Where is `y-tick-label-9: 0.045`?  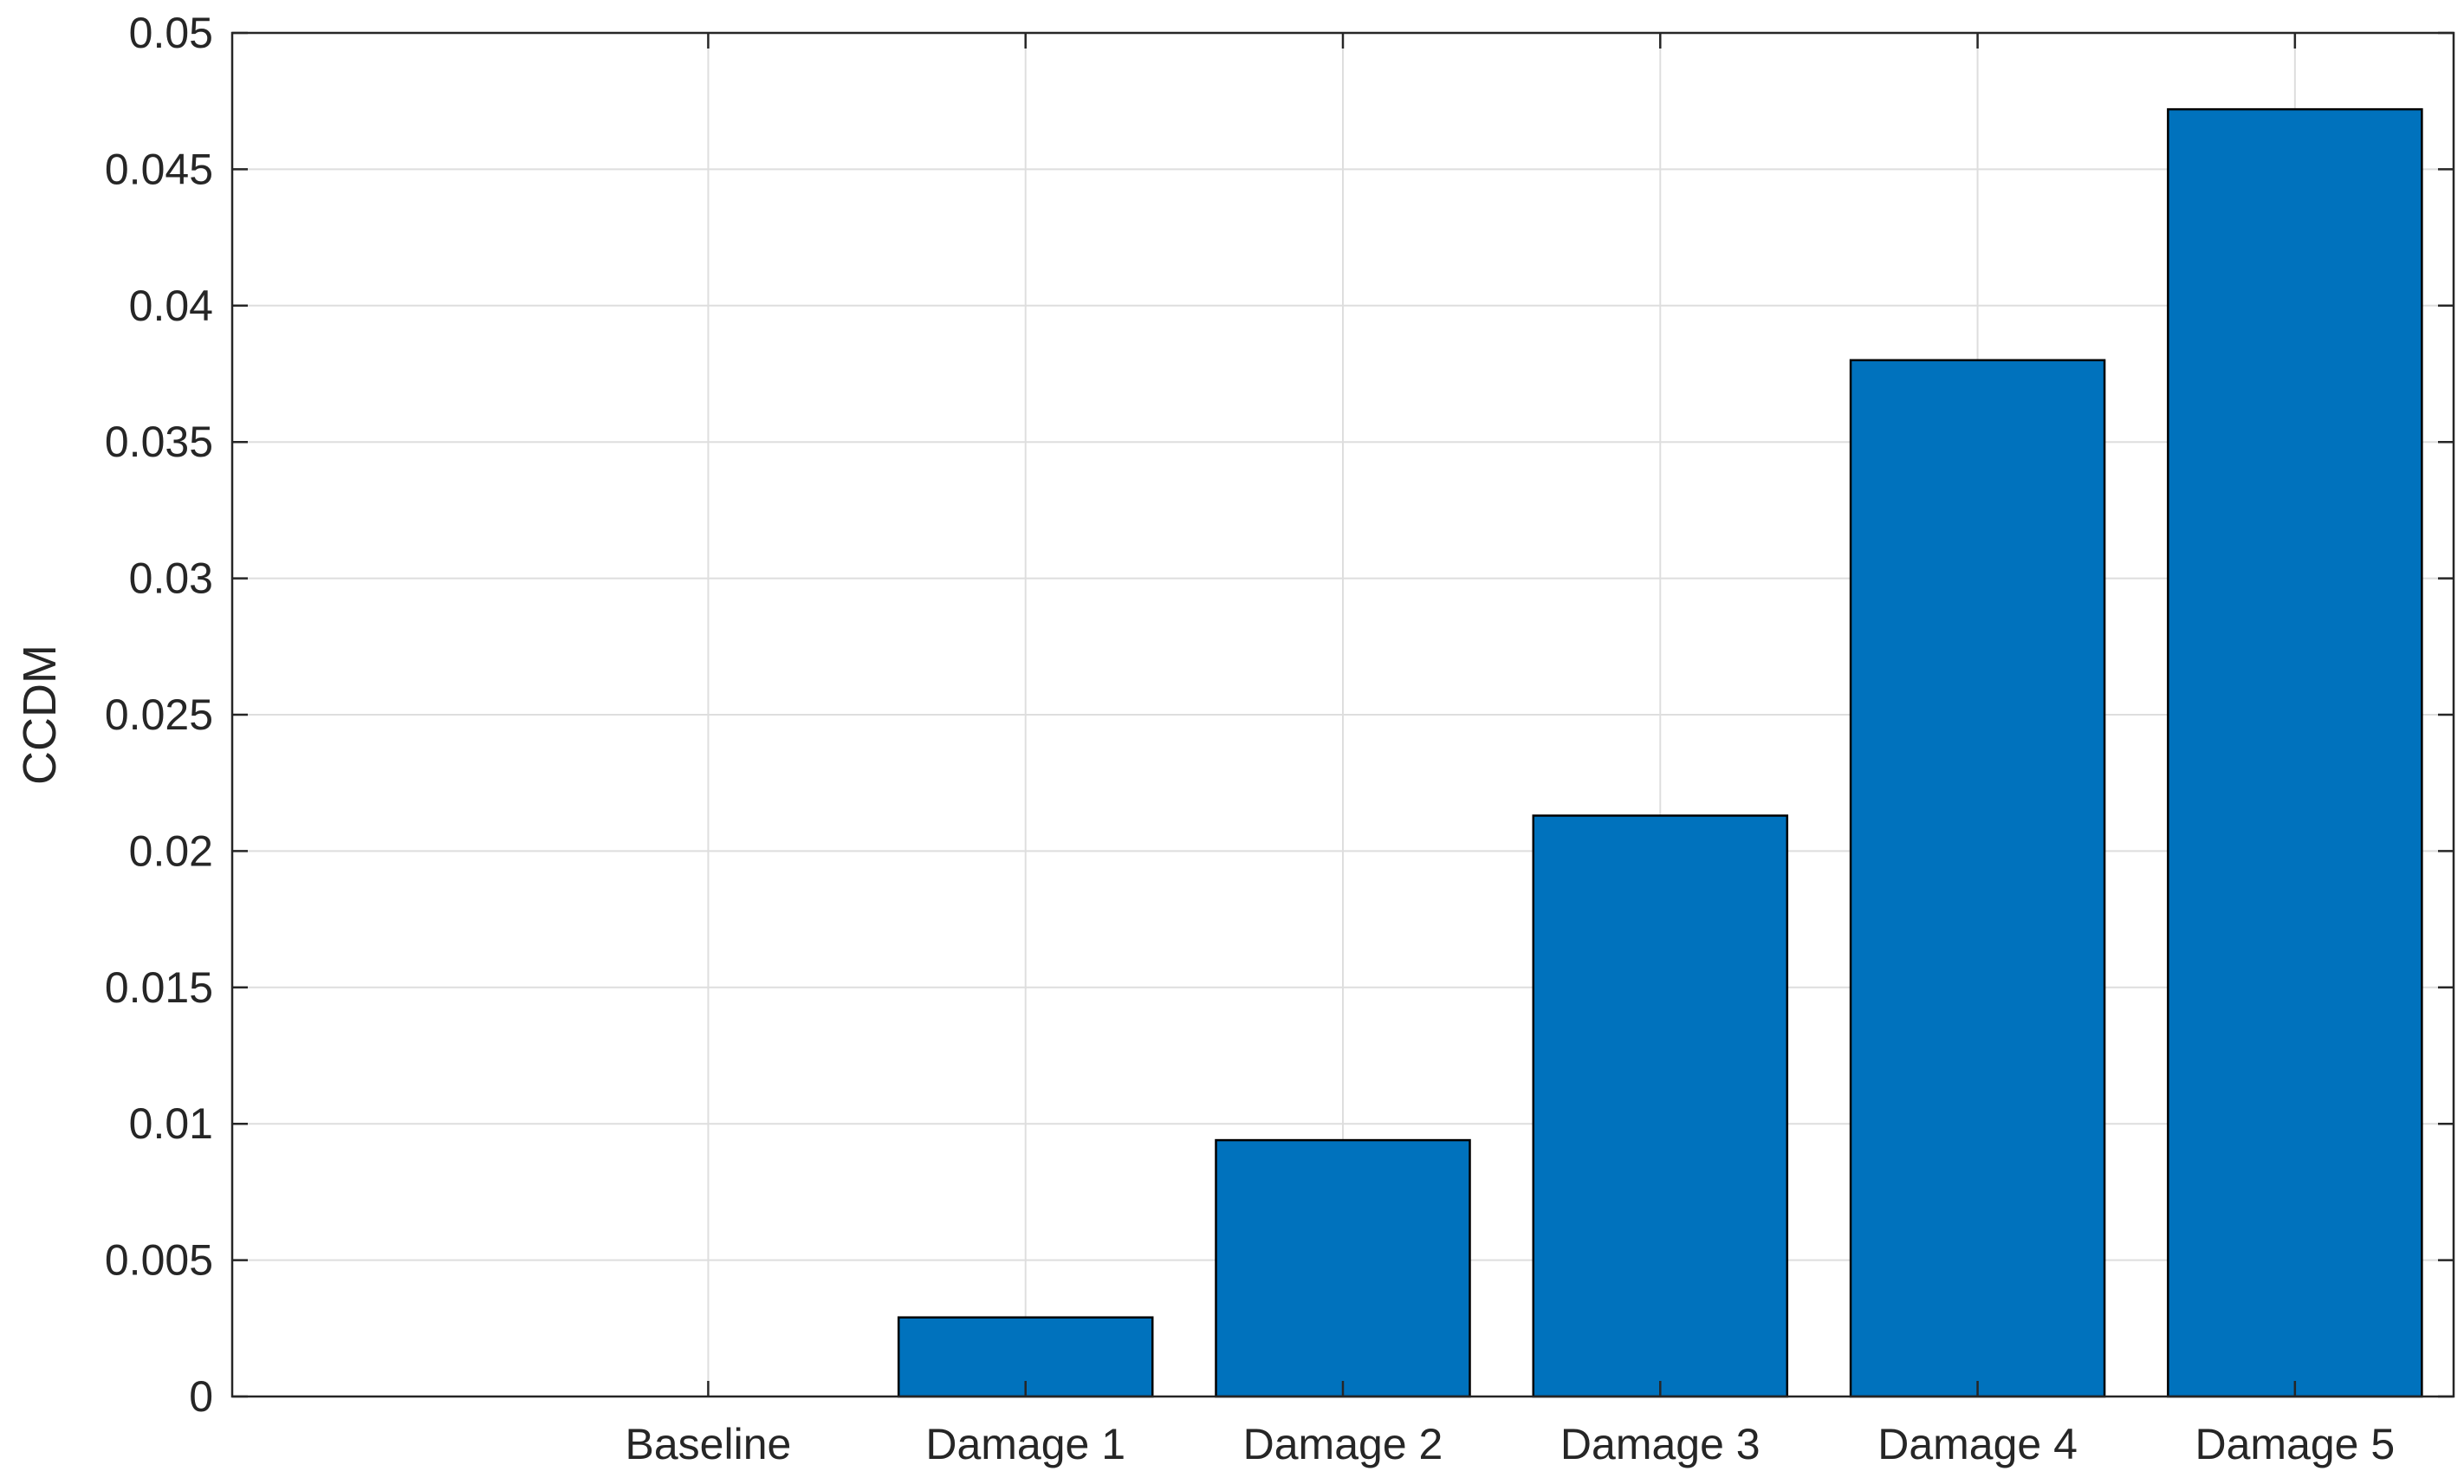 y-tick-label-9: 0.045 is located at coordinates (159, 169).